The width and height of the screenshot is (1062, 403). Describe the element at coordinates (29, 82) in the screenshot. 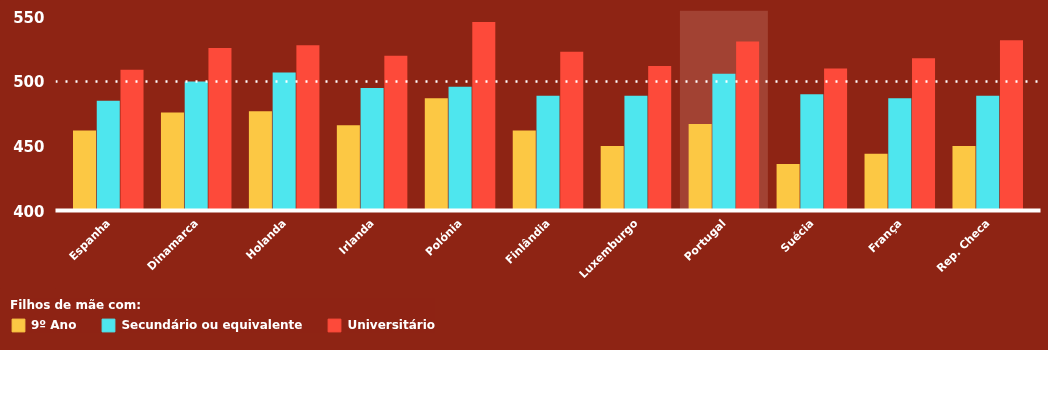

I see `y-tick-label: 500` at that location.